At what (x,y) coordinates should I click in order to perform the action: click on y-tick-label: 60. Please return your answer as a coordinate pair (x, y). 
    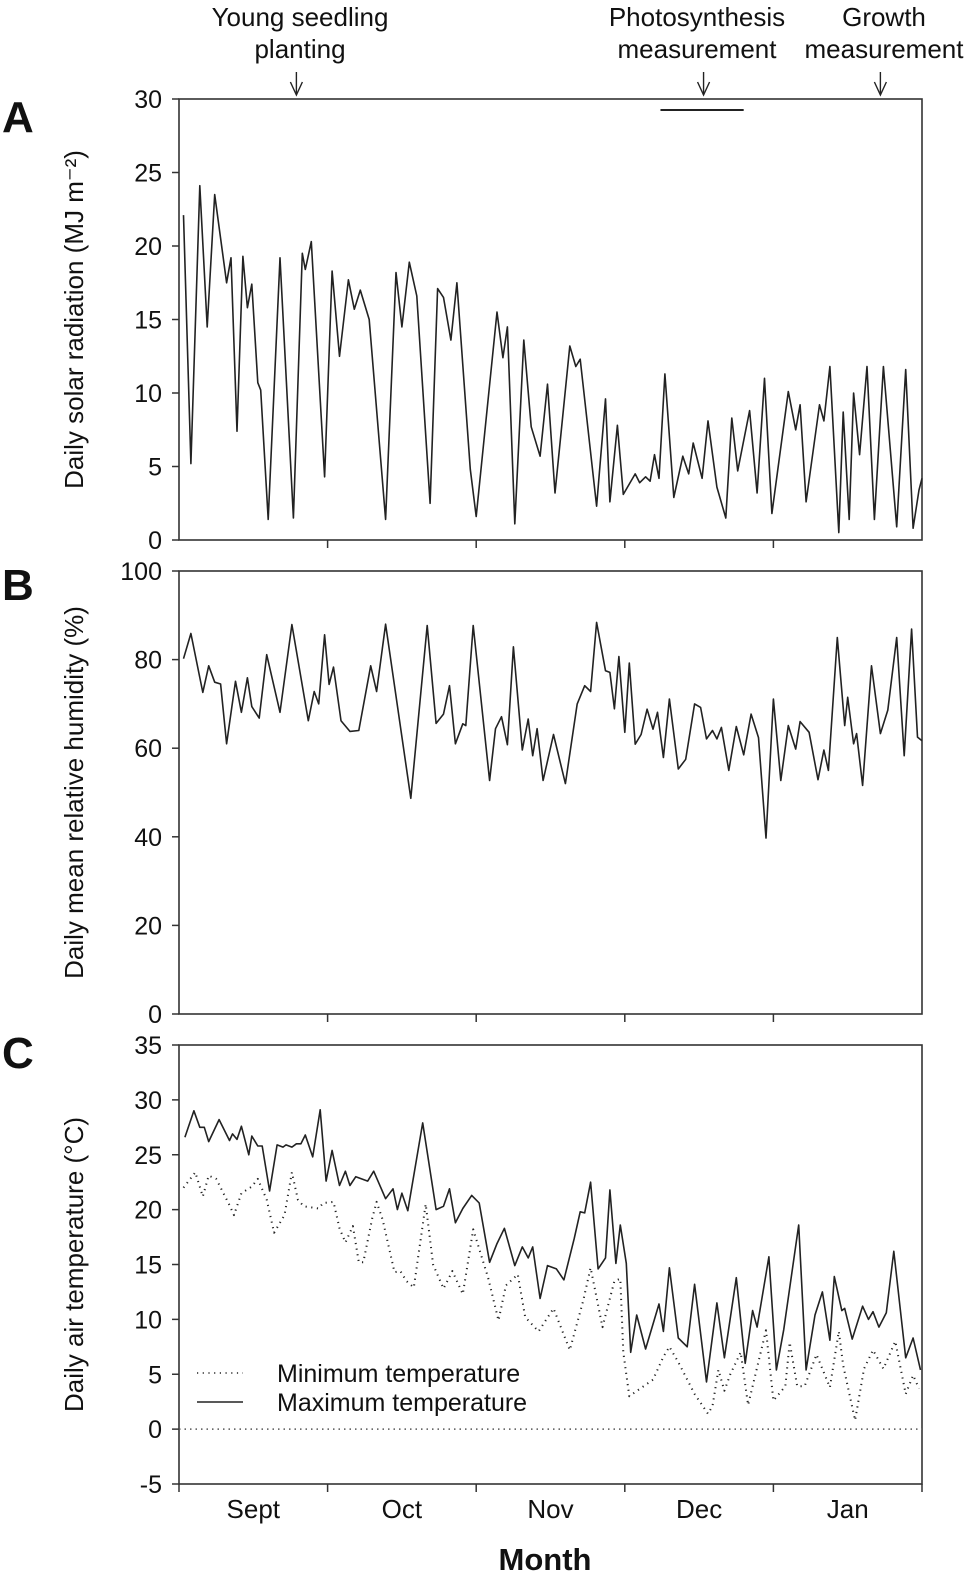
    Looking at the image, I should click on (148, 749).